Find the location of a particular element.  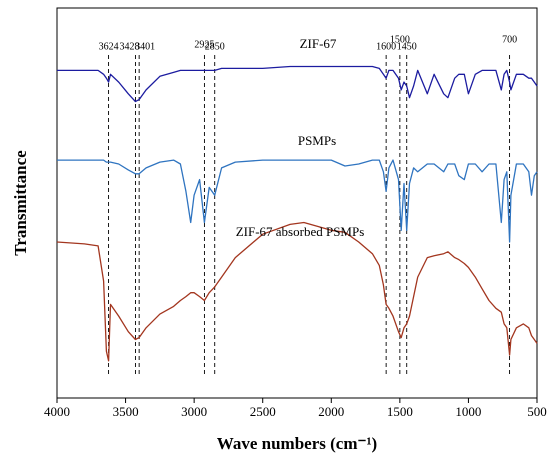

x-tick-label: 1000 is located at coordinates (468, 411).